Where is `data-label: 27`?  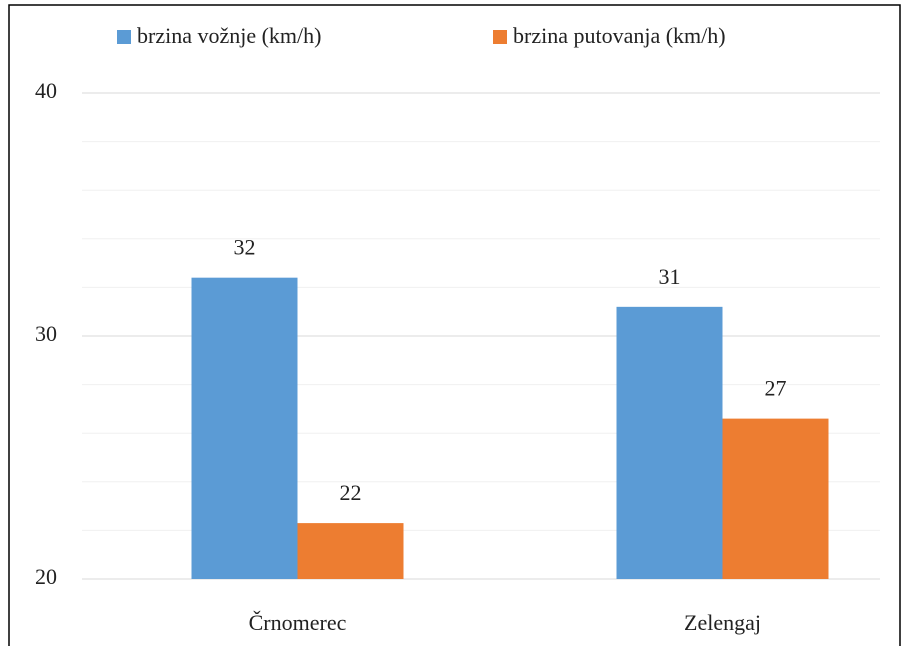
data-label: 27 is located at coordinates (776, 388).